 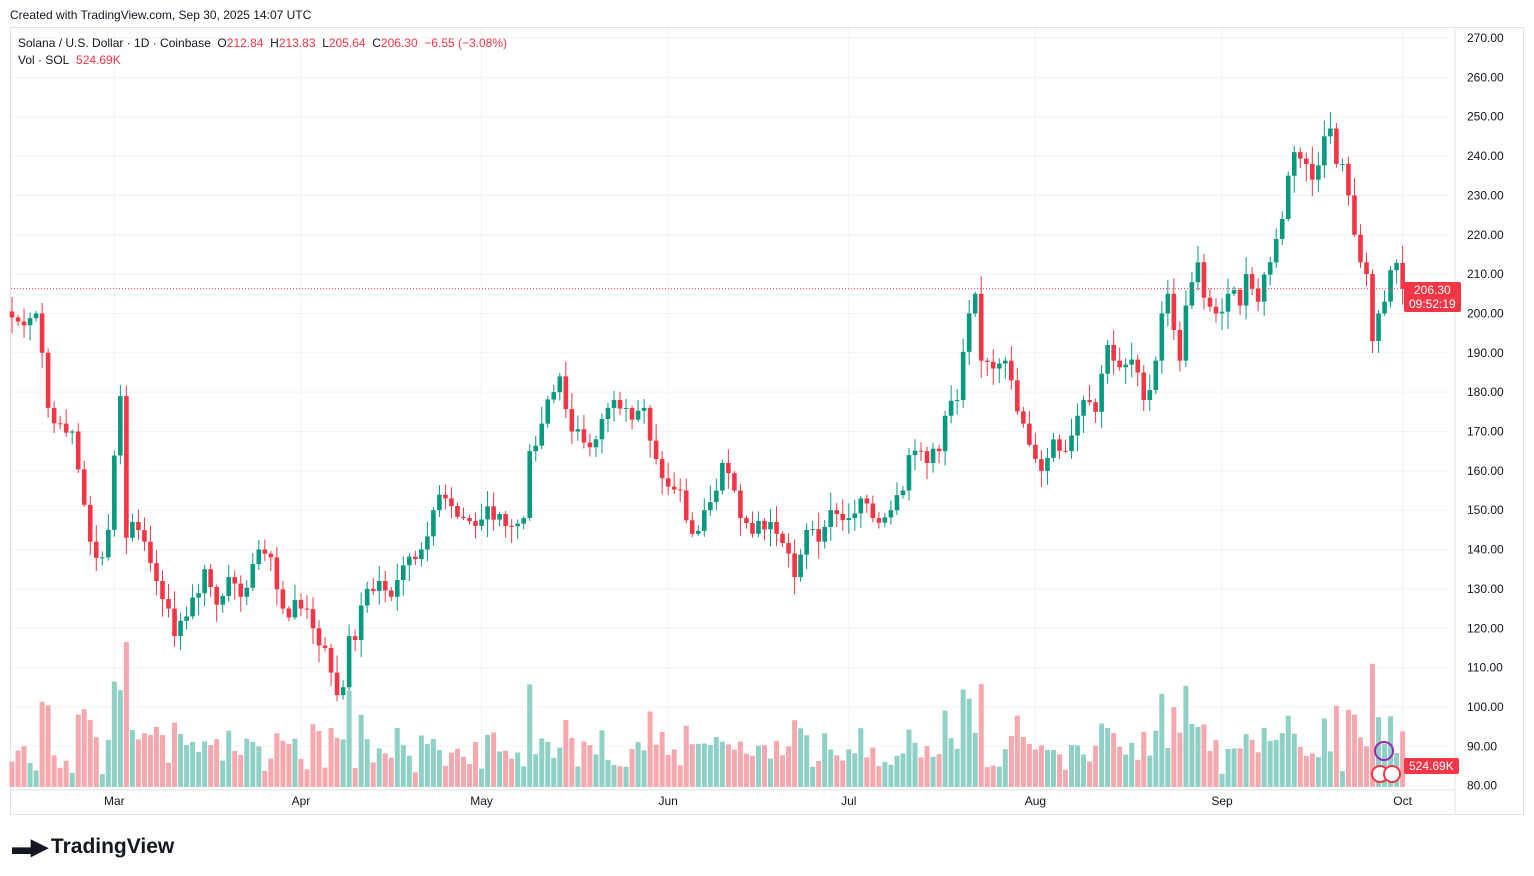 I want to click on y-tick-label: 90.00, so click(x=1482, y=746).